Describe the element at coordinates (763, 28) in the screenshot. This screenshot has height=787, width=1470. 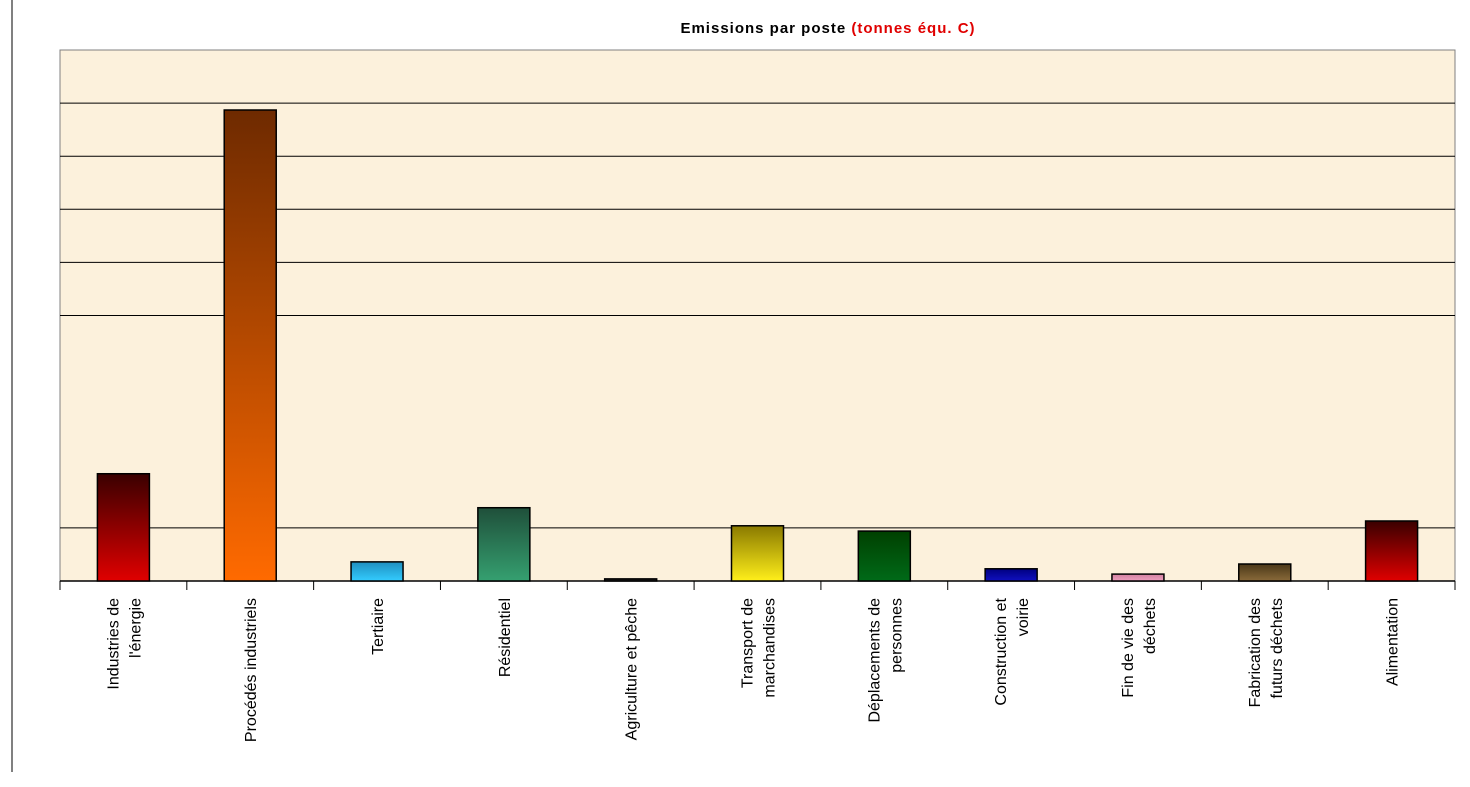
I see `title-main: Emissions par poste` at that location.